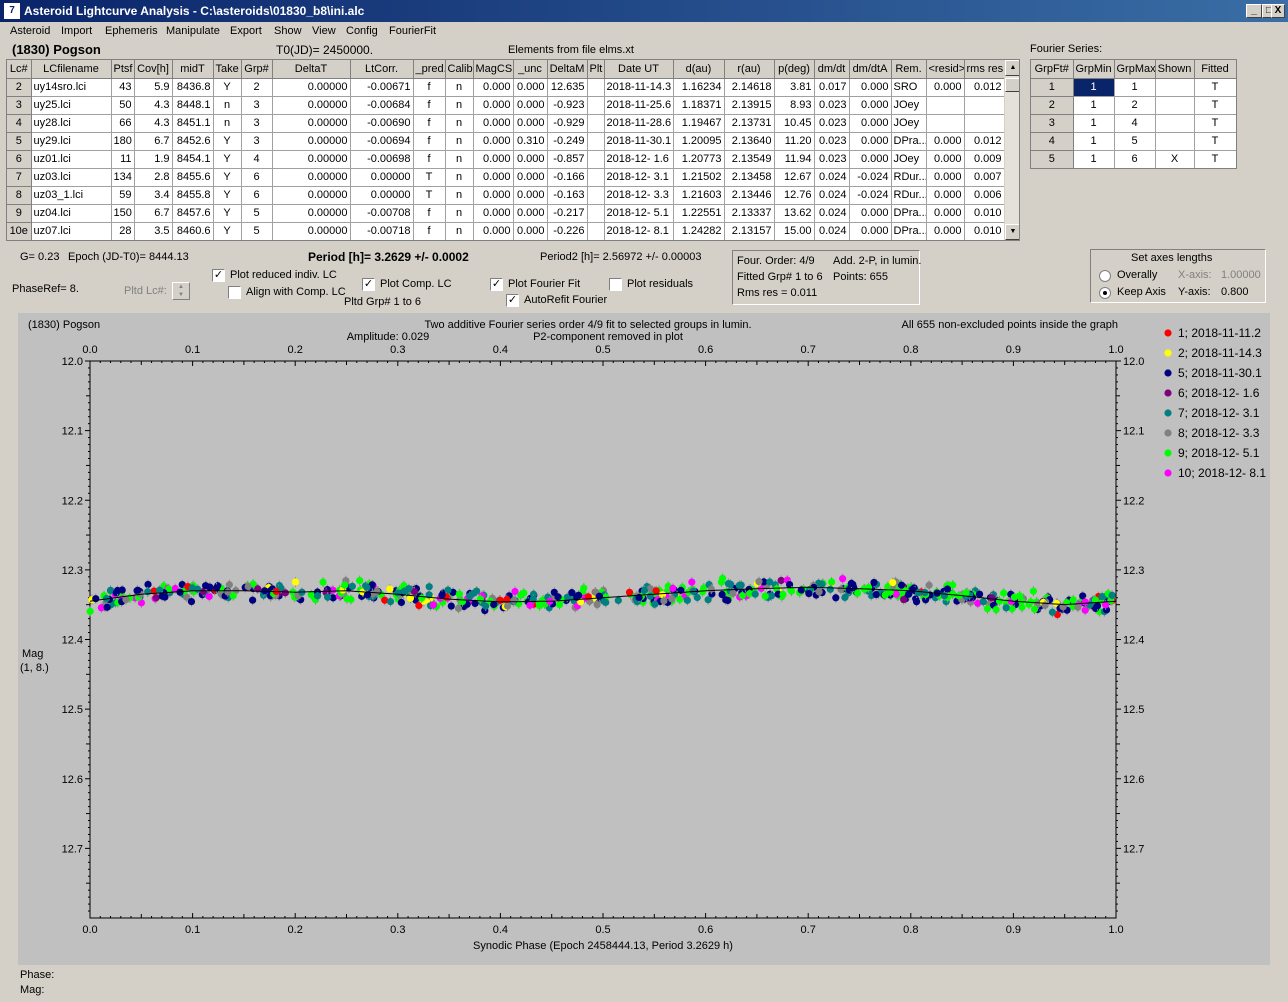  I want to click on table-cell: -0.166, so click(567, 177).